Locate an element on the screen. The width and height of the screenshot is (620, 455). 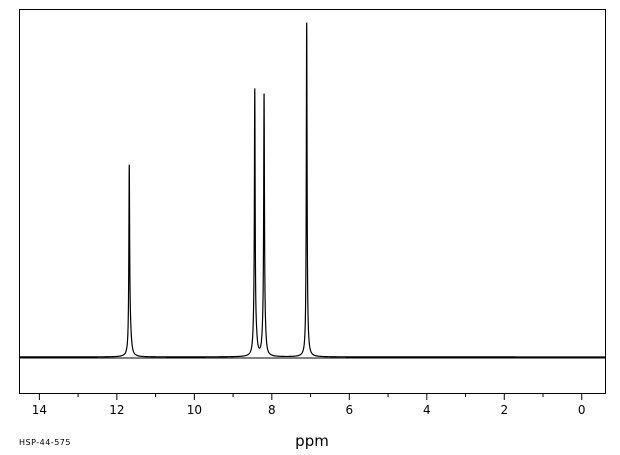
x-tick-label: 8 is located at coordinates (272, 410).